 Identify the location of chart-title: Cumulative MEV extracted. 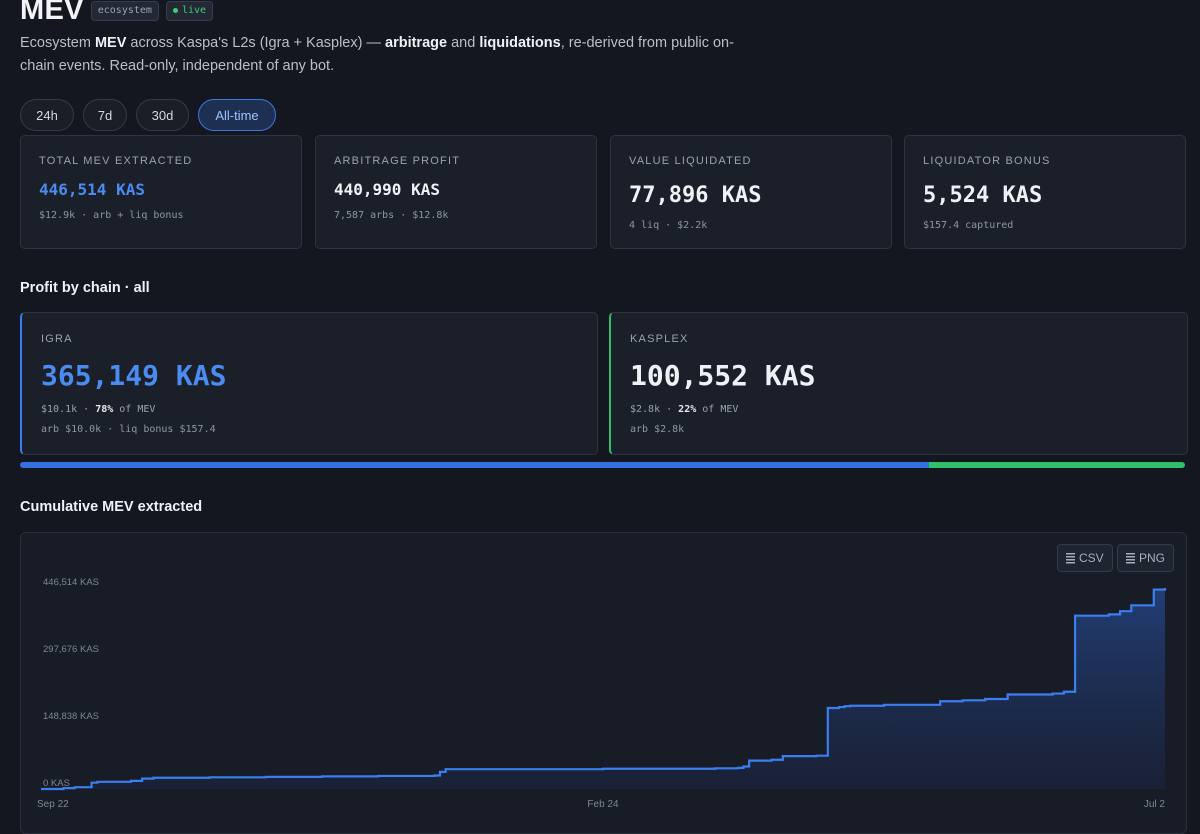
(111, 507).